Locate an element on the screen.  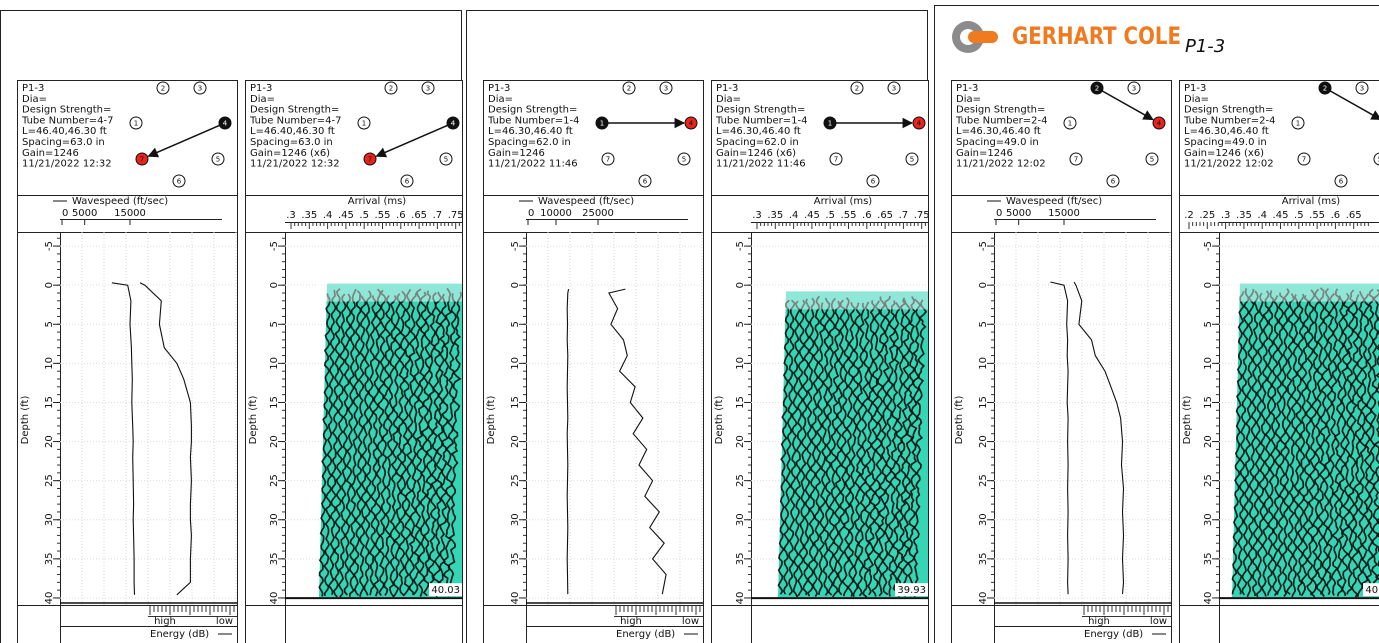
tube-label: 4 is located at coordinates (691, 124).